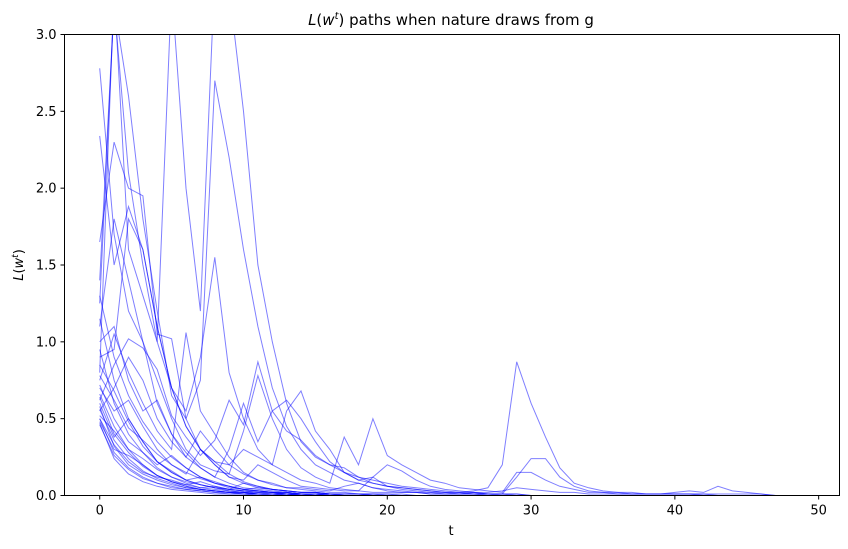 This screenshot has height=549, width=848. Describe the element at coordinates (243, 511) in the screenshot. I see `x-tick-label: 10` at that location.